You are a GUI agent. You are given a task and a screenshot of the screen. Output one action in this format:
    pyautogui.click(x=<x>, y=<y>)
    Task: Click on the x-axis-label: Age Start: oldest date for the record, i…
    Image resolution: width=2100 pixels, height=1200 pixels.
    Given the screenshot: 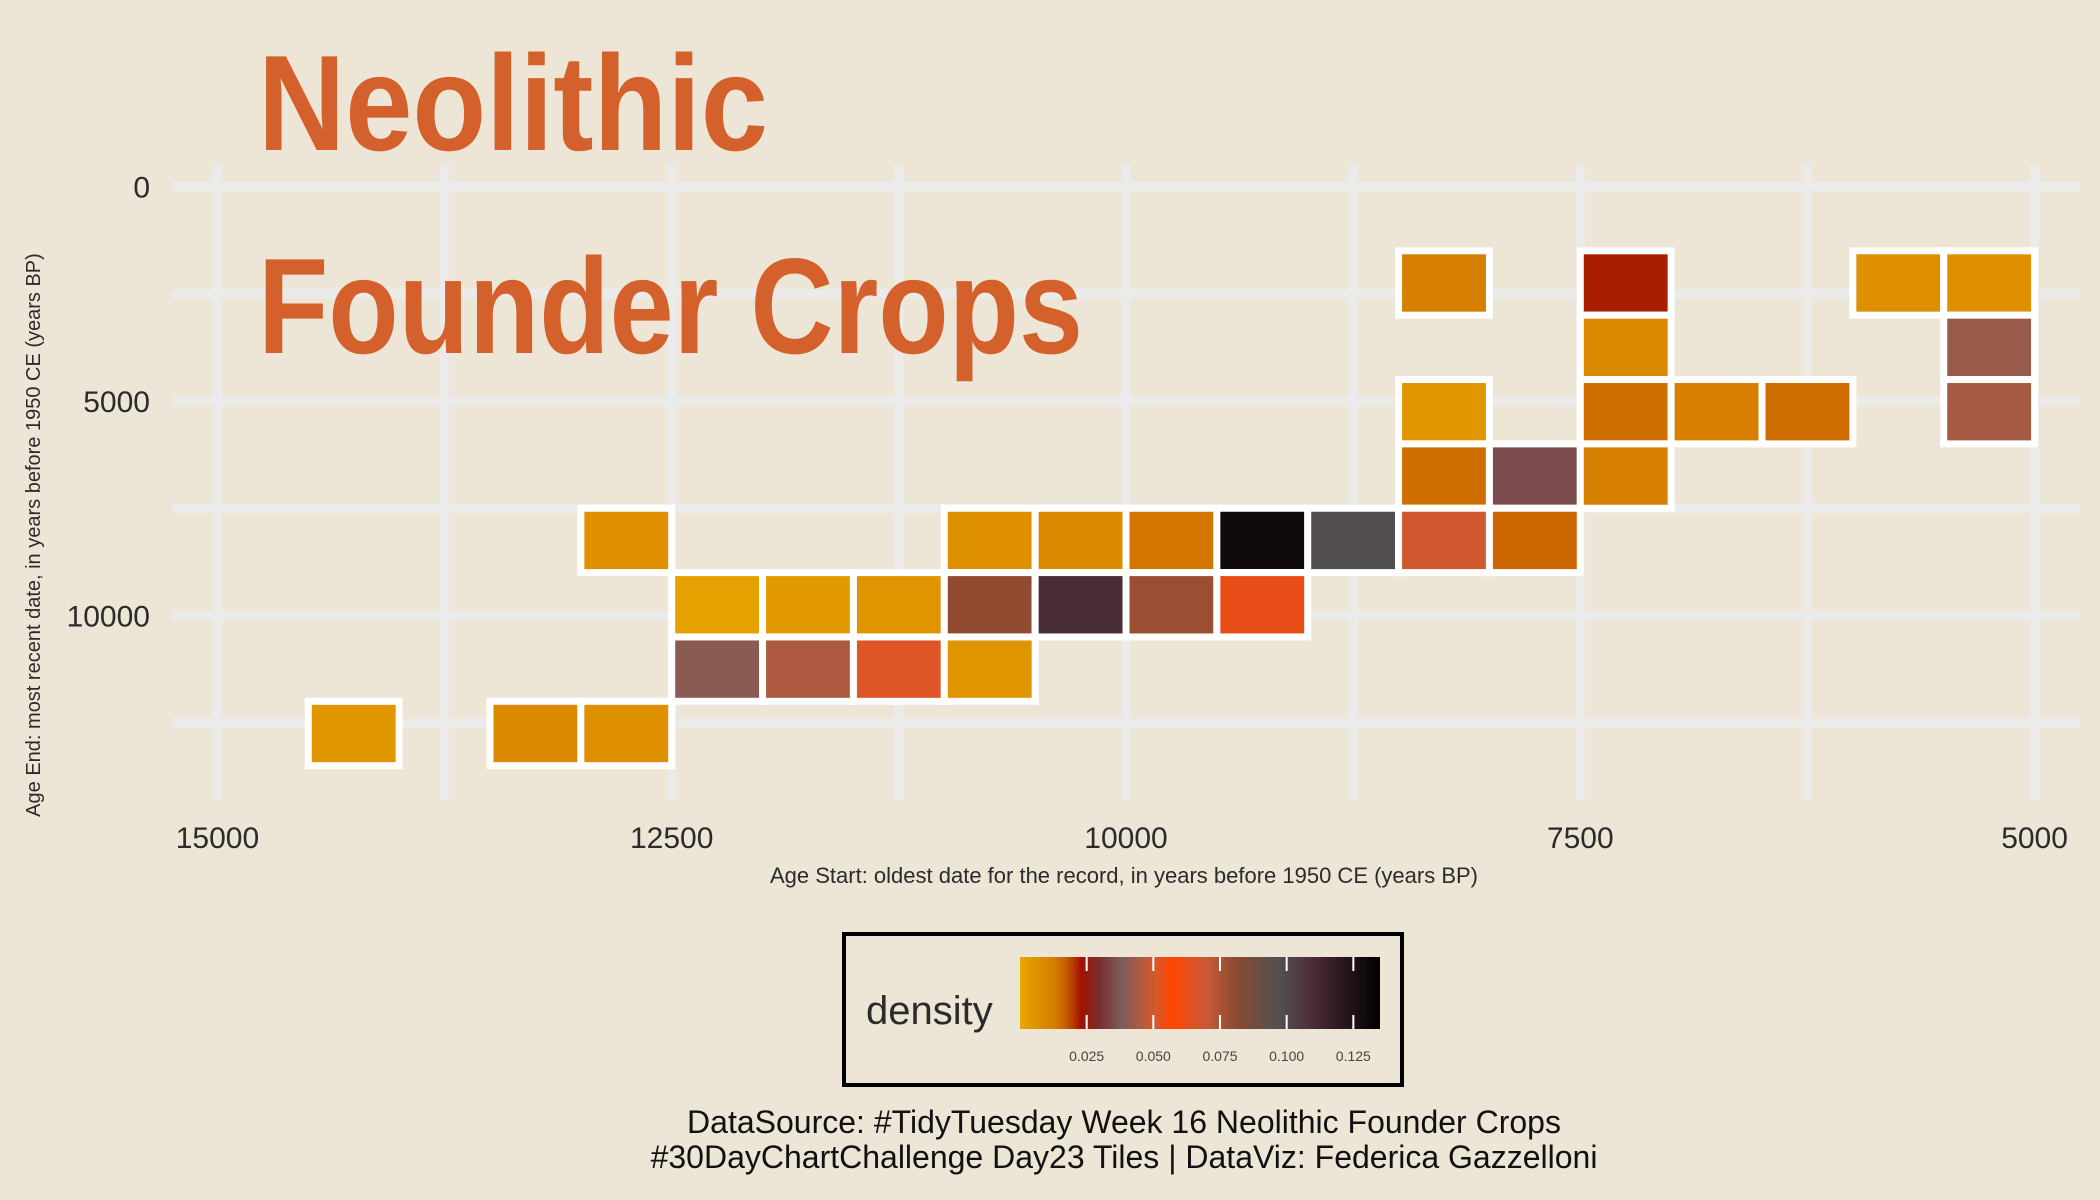 What is the action you would take?
    pyautogui.click(x=1124, y=875)
    